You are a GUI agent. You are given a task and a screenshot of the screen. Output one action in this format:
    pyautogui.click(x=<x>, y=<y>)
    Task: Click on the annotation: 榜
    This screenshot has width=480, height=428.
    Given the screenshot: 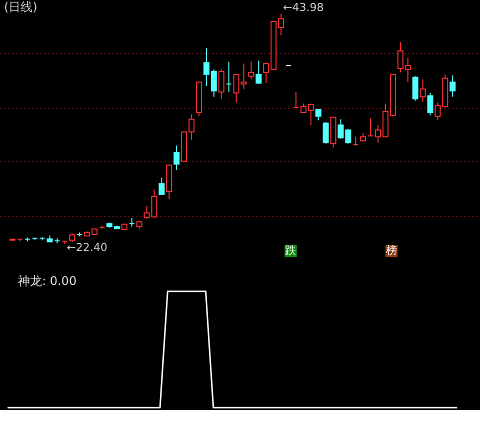 What is the action you would take?
    pyautogui.click(x=391, y=250)
    